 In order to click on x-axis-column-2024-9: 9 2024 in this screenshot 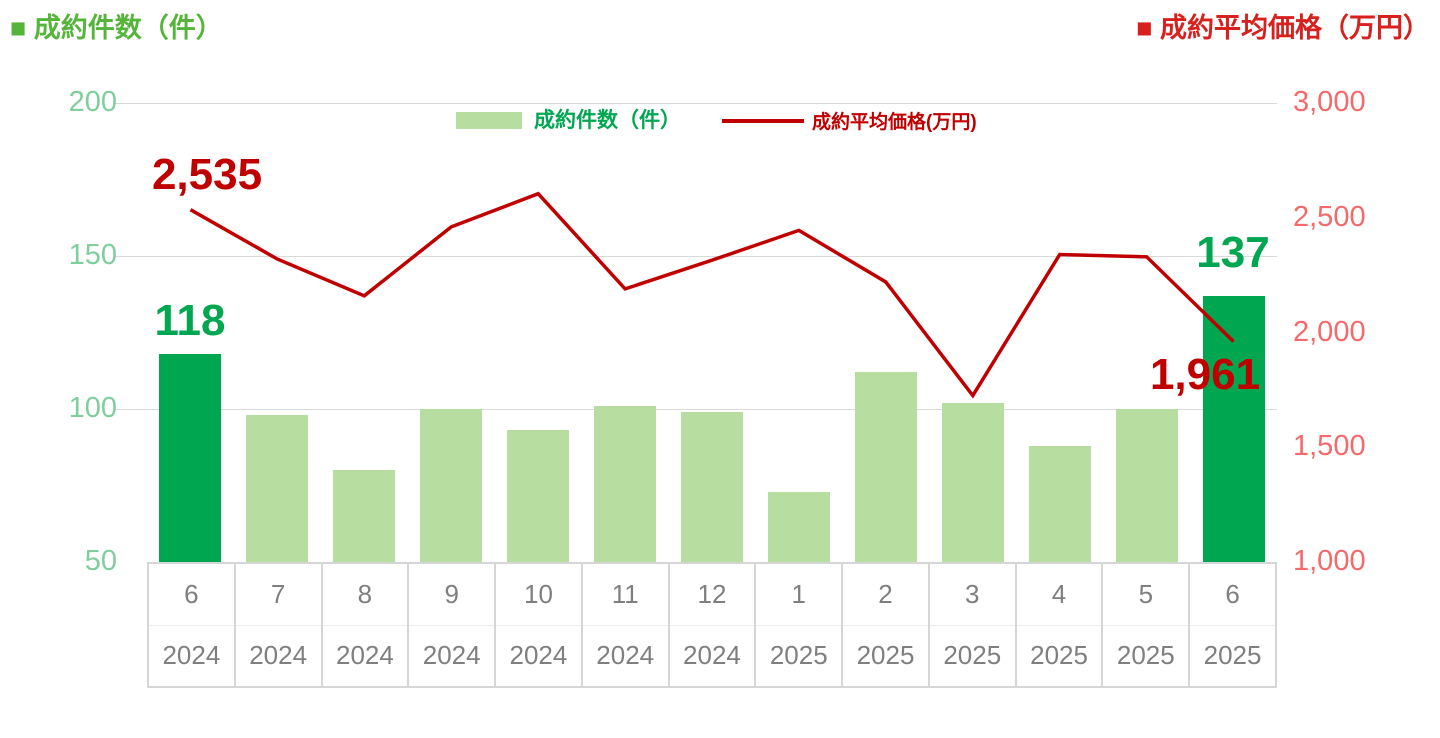, I will do `click(451, 625)`.